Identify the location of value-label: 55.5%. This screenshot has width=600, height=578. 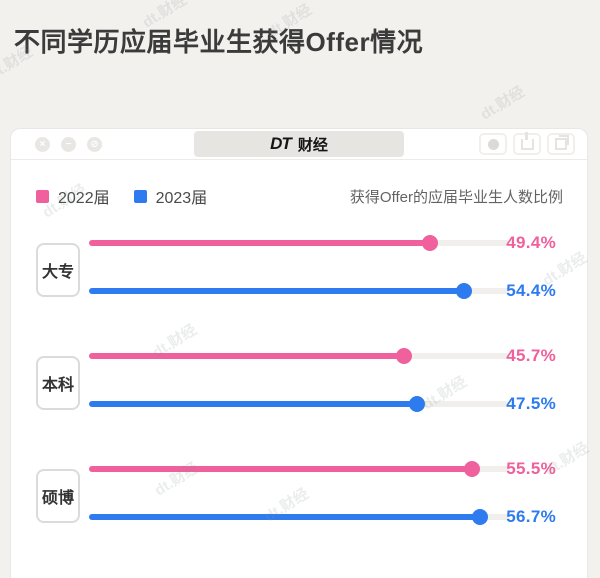
(531, 468).